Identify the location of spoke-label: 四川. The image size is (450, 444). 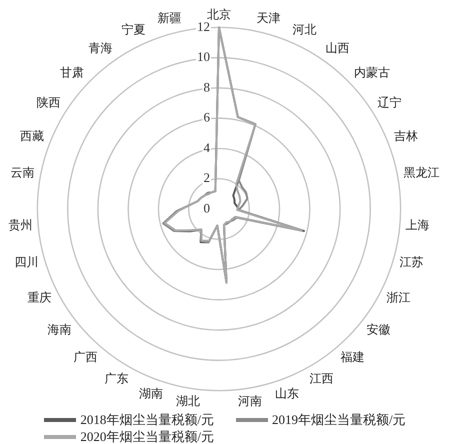
(26, 262).